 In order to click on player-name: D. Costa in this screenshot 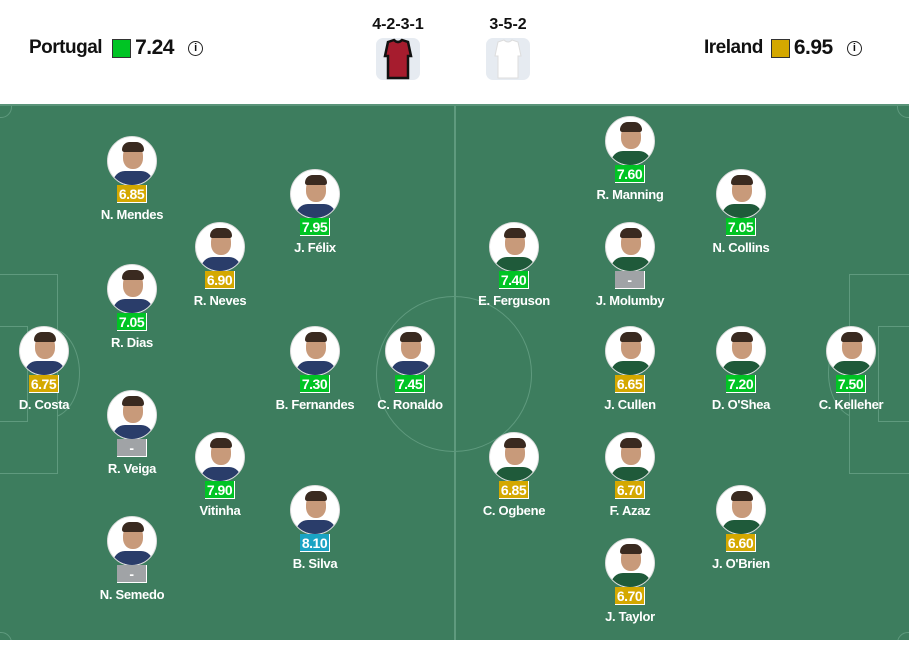, I will do `click(44, 404)`.